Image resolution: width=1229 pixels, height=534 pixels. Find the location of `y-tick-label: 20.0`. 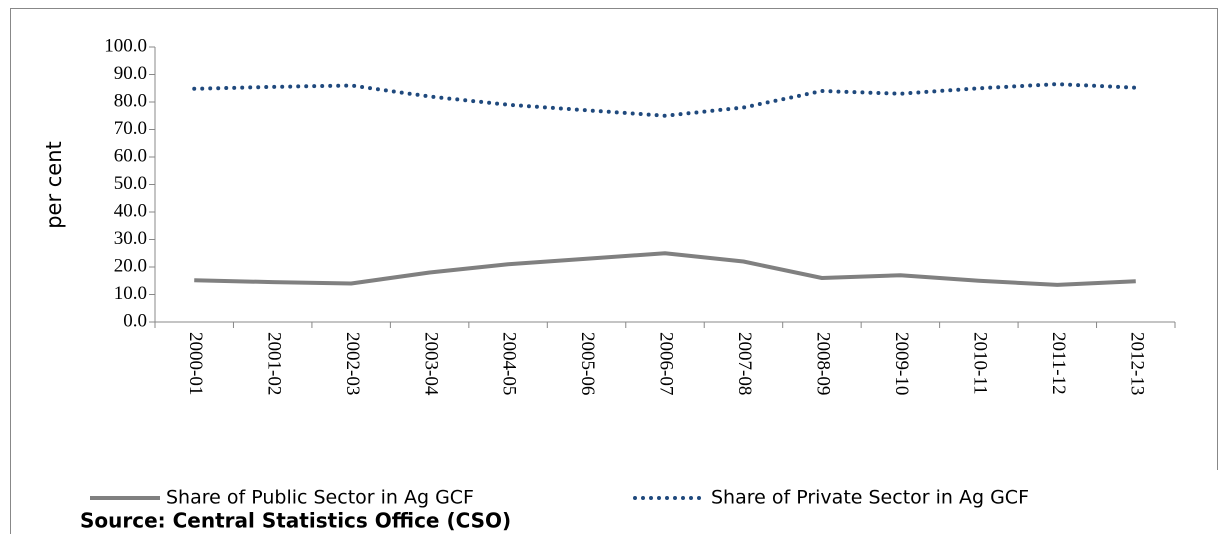

y-tick-label: 20.0 is located at coordinates (130, 265).